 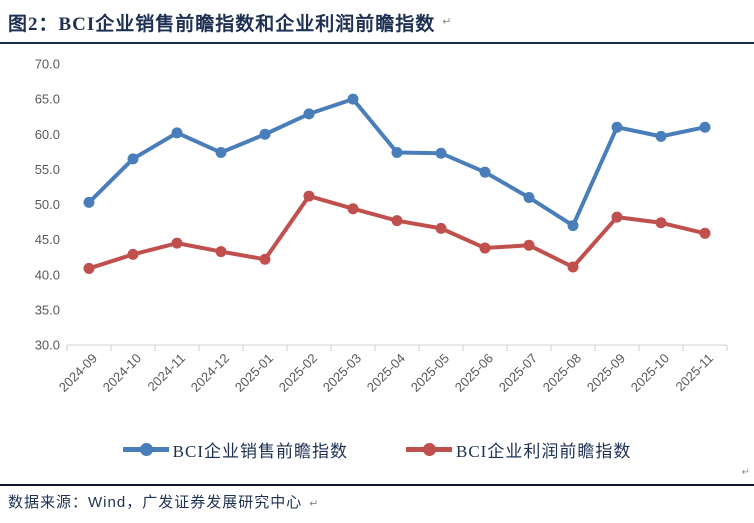 I want to click on y-axis-tick-label: 70.0, so click(x=47, y=64).